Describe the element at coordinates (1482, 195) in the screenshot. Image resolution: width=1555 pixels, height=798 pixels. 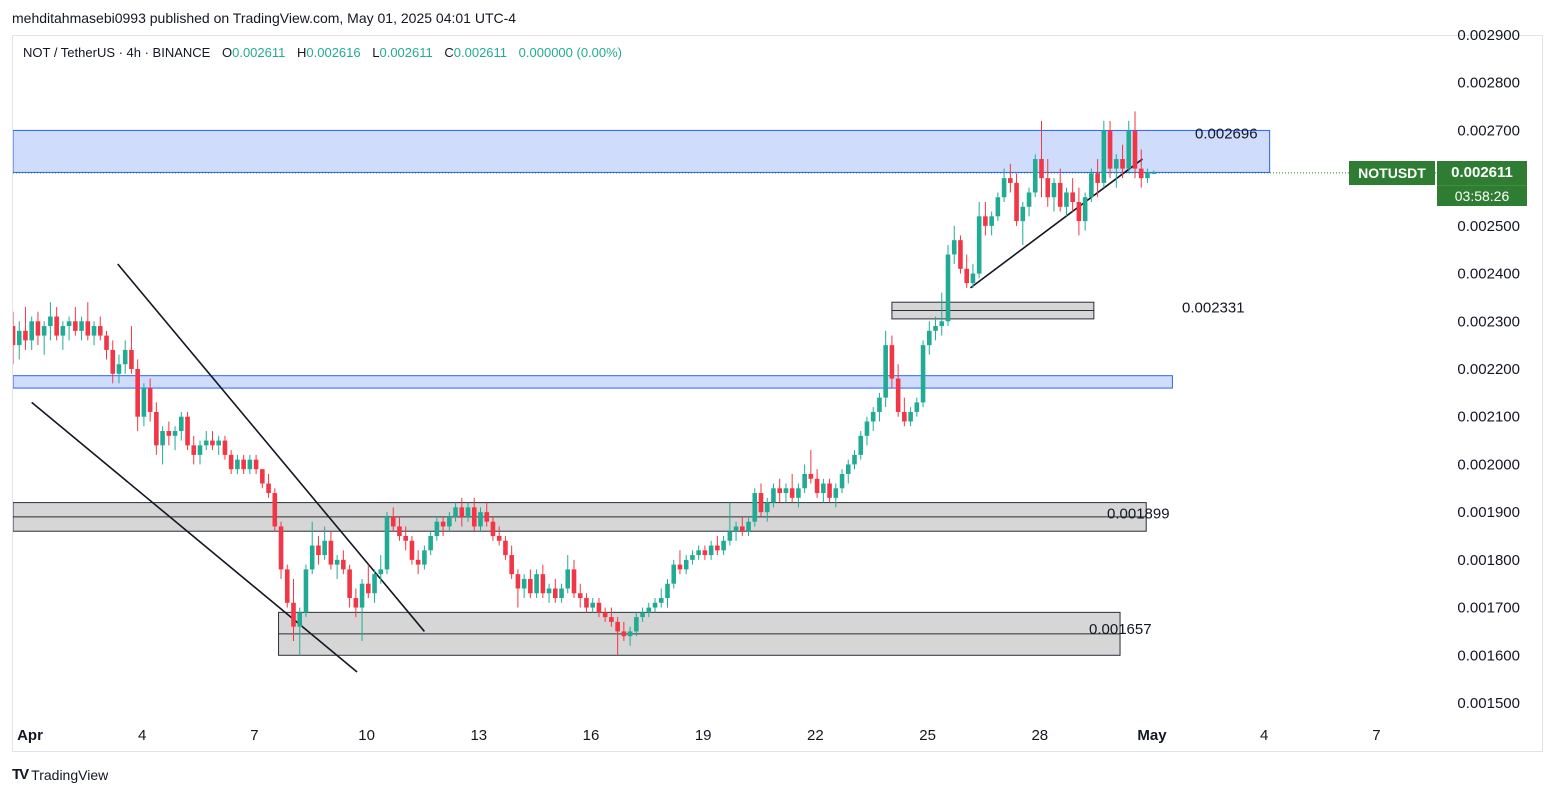
I see `badge-timer: 03:58:26` at that location.